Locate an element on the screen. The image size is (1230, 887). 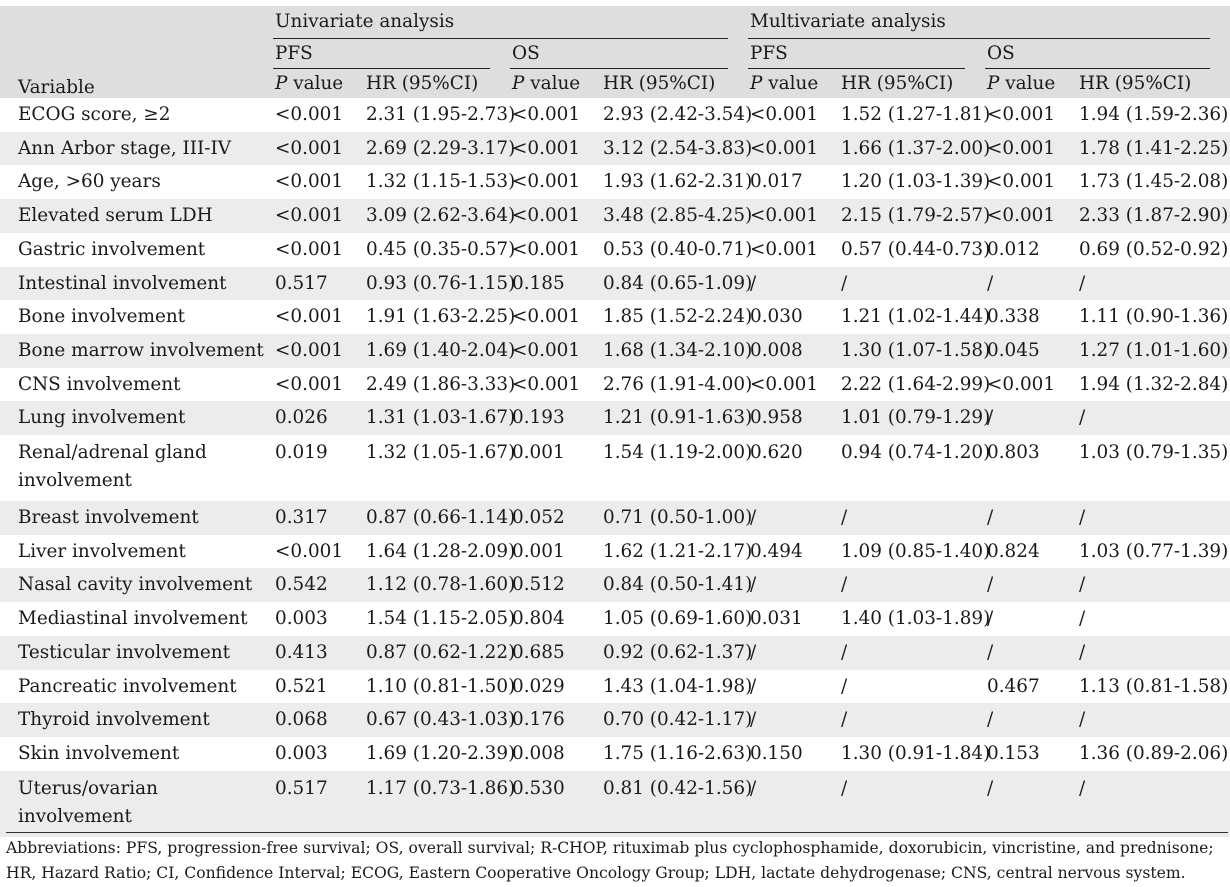
hr-cell: 3.48 (2.85-4.25) is located at coordinates (678, 216).